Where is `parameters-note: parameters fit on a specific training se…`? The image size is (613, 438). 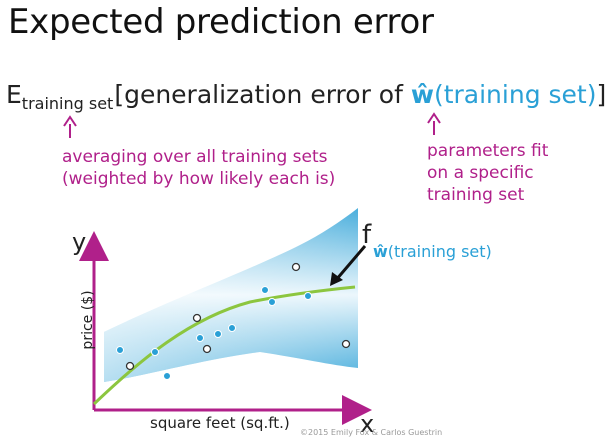 parameters-note: parameters fit on a specific training se… is located at coordinates (487, 173).